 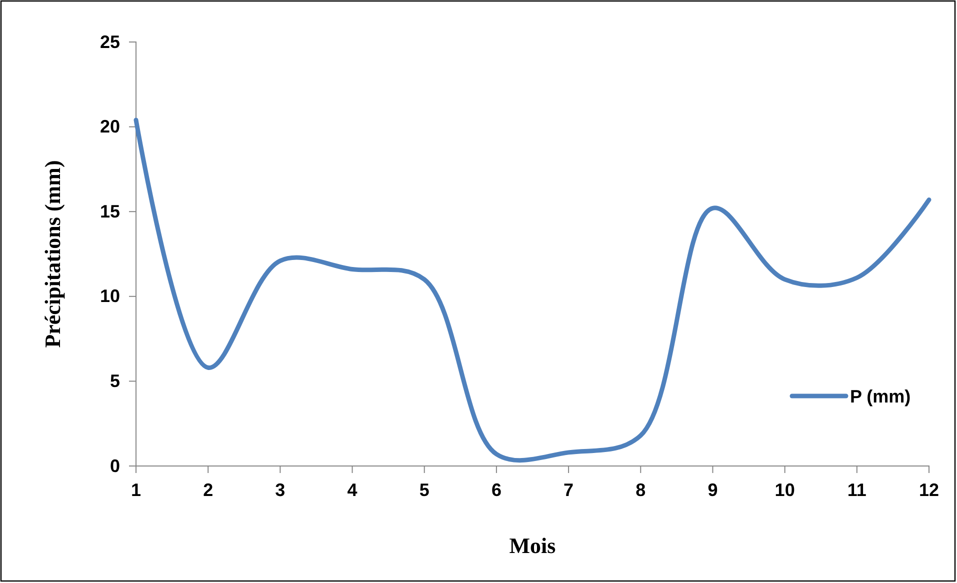 What do you see at coordinates (569, 490) in the screenshot?
I see `x-tick-label: 7` at bounding box center [569, 490].